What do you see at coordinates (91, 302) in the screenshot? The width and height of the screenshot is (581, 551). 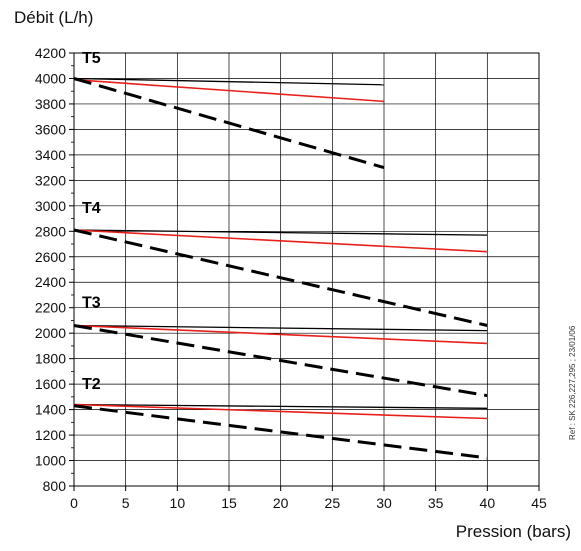 I see `group-label-t3: T3` at bounding box center [91, 302].